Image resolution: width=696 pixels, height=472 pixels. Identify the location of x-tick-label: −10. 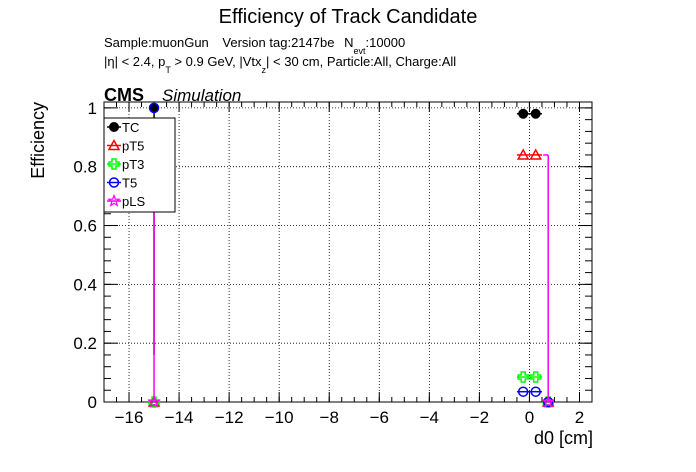
(279, 417).